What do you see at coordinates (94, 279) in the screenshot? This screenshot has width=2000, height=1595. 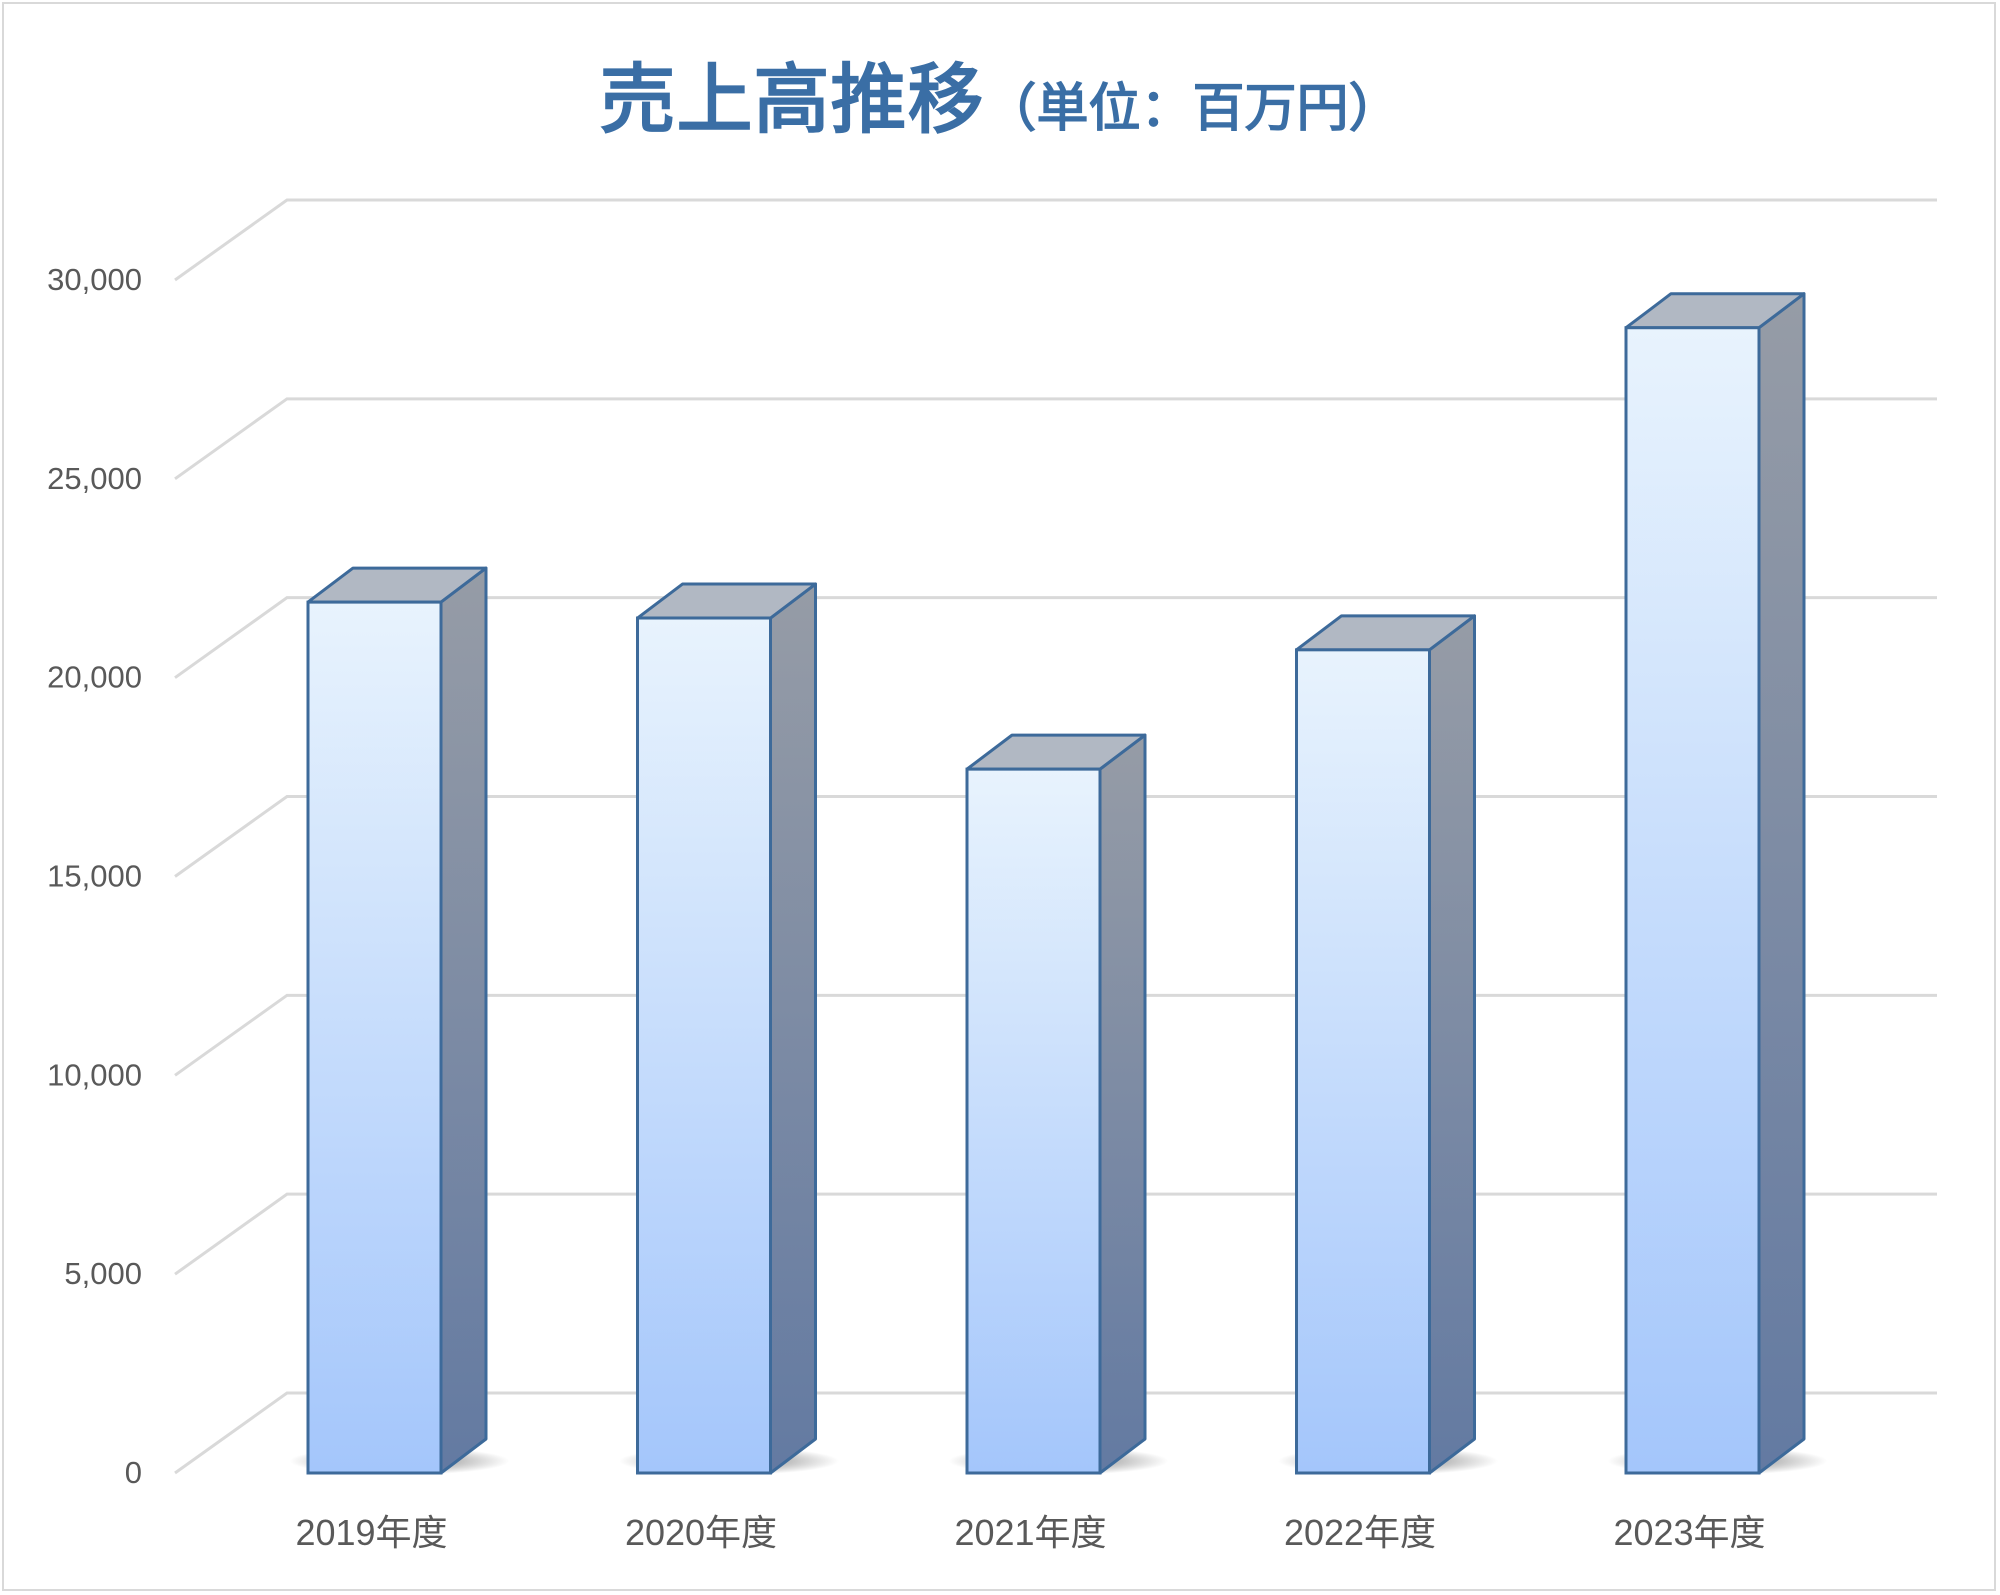 I see `y-tick-label: 30,000` at bounding box center [94, 279].